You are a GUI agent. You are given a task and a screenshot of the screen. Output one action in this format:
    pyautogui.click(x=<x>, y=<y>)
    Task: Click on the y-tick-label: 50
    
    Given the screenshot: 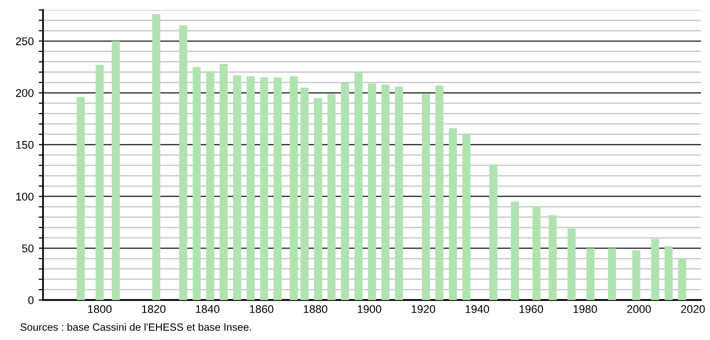 What is the action you would take?
    pyautogui.click(x=28, y=248)
    